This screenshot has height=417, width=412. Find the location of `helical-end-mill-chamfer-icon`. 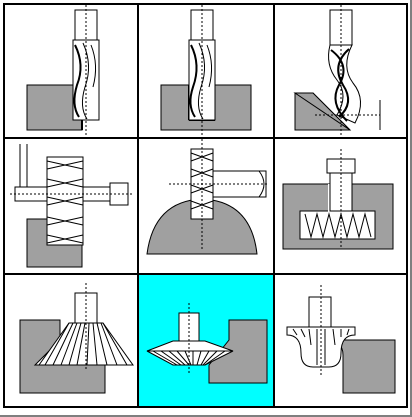

helical-end-mill-chamfer-icon is located at coordinates (337, 70).